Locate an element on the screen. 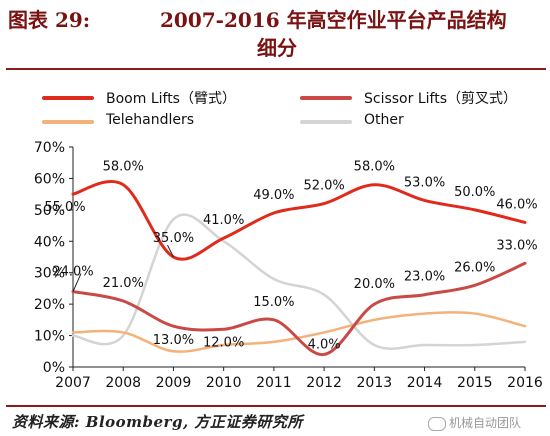  legend-swatch-scissor-lifts is located at coordinates (326, 98).